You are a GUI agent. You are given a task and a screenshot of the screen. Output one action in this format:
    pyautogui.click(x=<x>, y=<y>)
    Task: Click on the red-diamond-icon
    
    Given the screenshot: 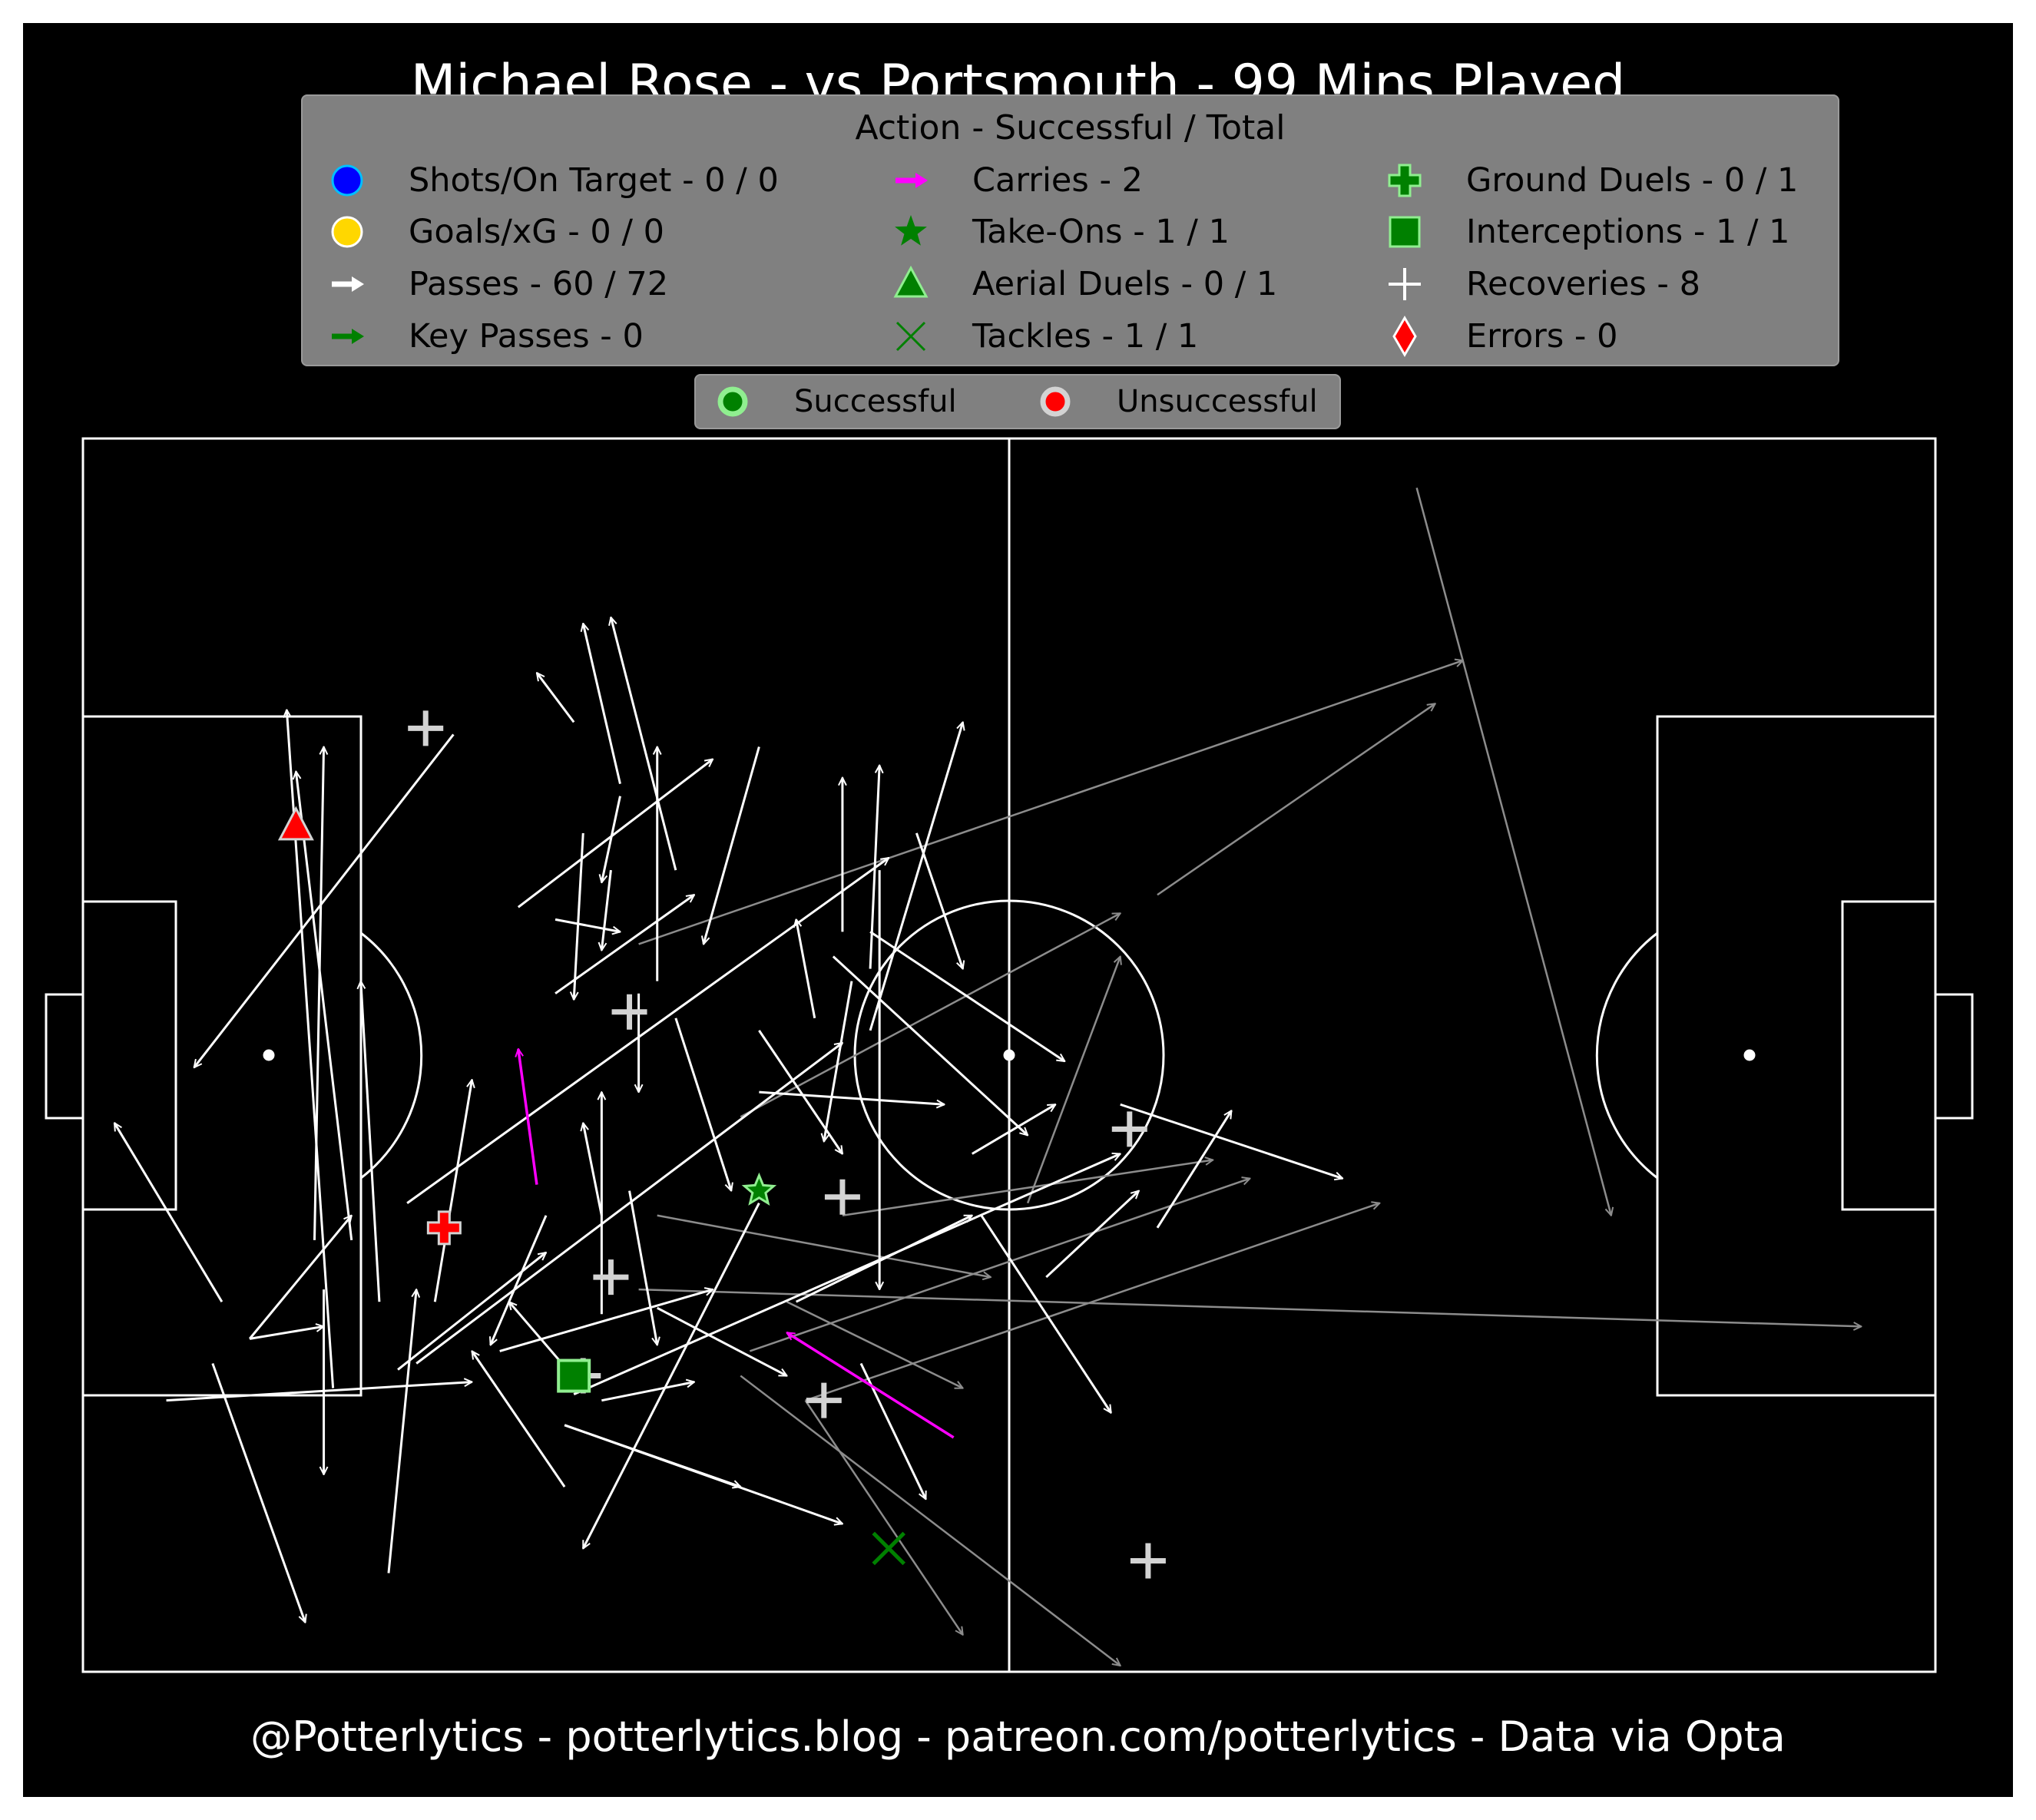 What is the action you would take?
    pyautogui.click(x=1404, y=336)
    